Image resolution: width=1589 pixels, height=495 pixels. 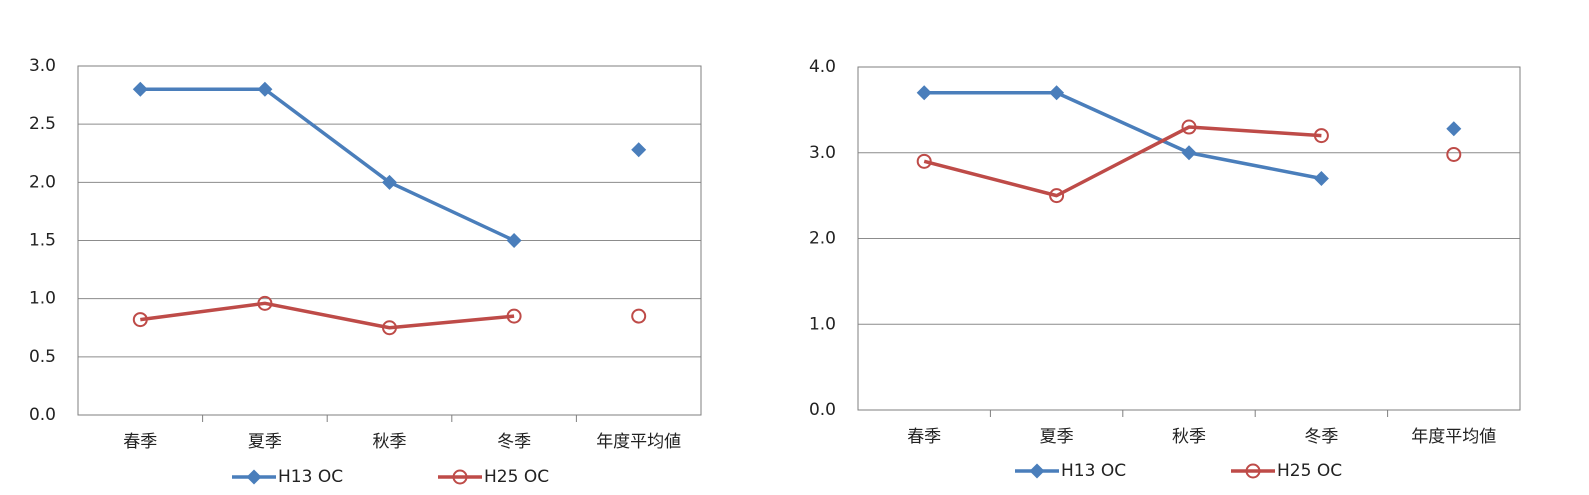 I want to click on y-tick-label: 0.5, so click(x=42, y=357).